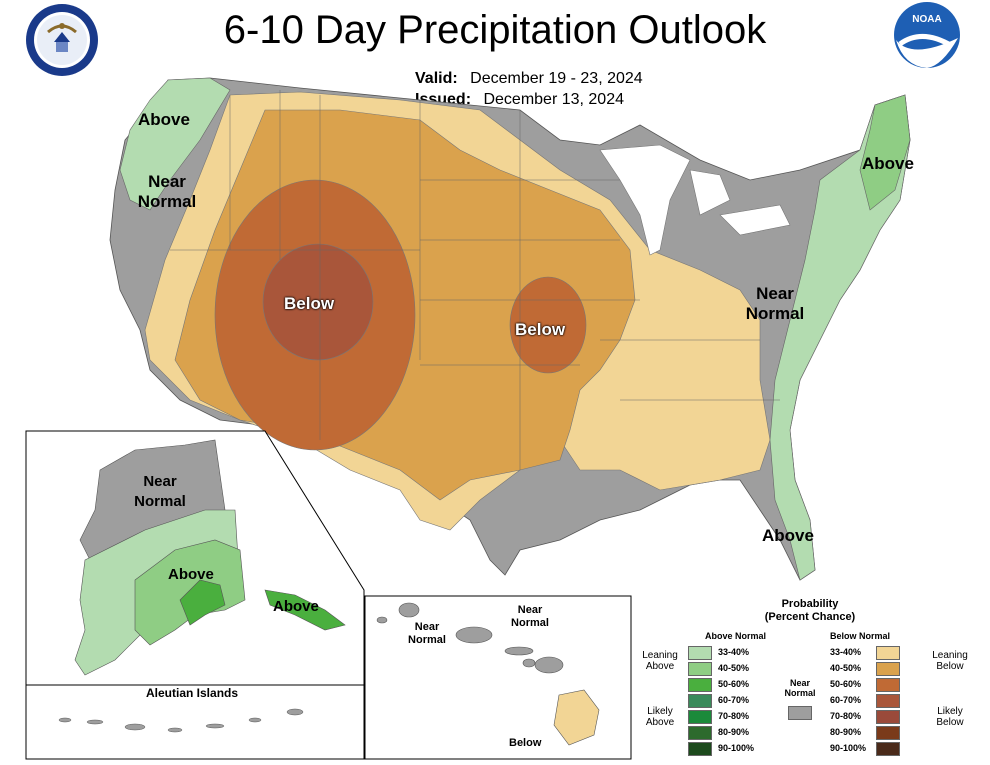  Describe the element at coordinates (848, 748) in the screenshot. I see `legend-below-range: 90-100%` at that location.